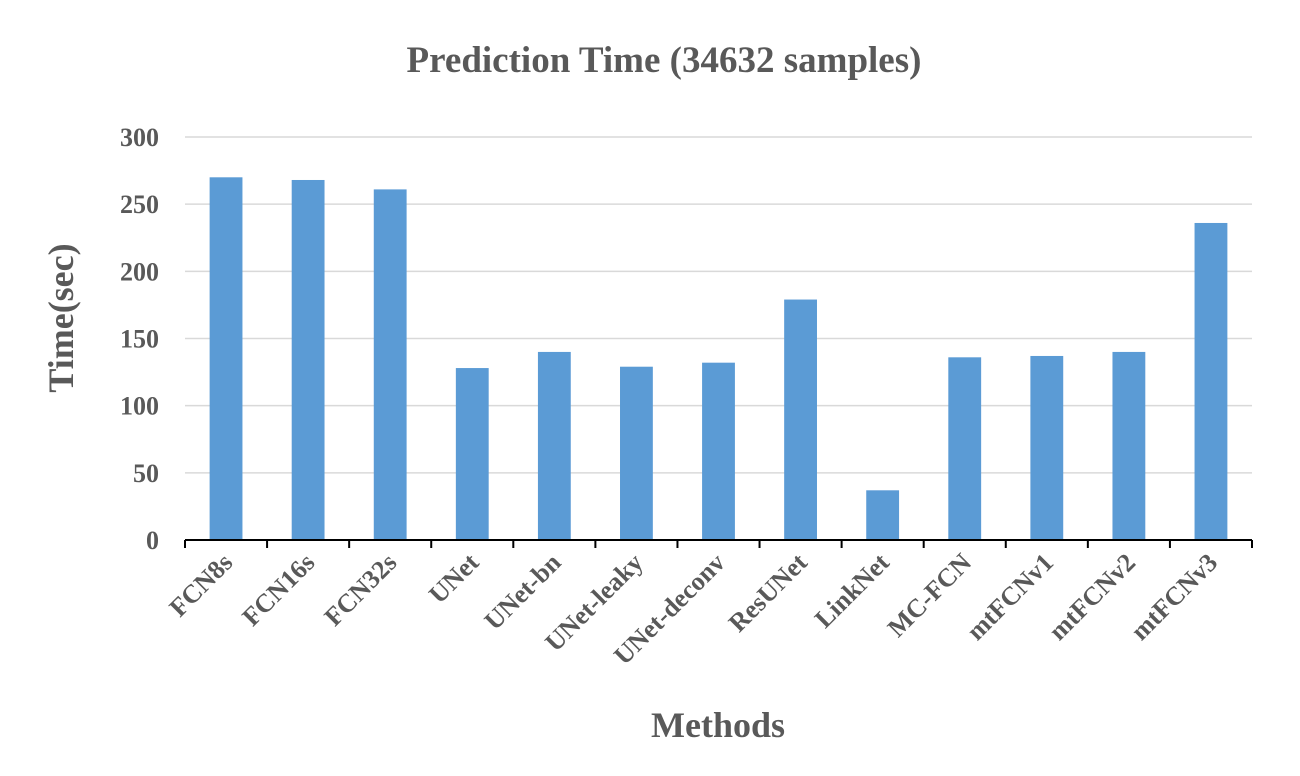  What do you see at coordinates (61, 317) in the screenshot?
I see `y-axis-title: Time(sec)` at bounding box center [61, 317].